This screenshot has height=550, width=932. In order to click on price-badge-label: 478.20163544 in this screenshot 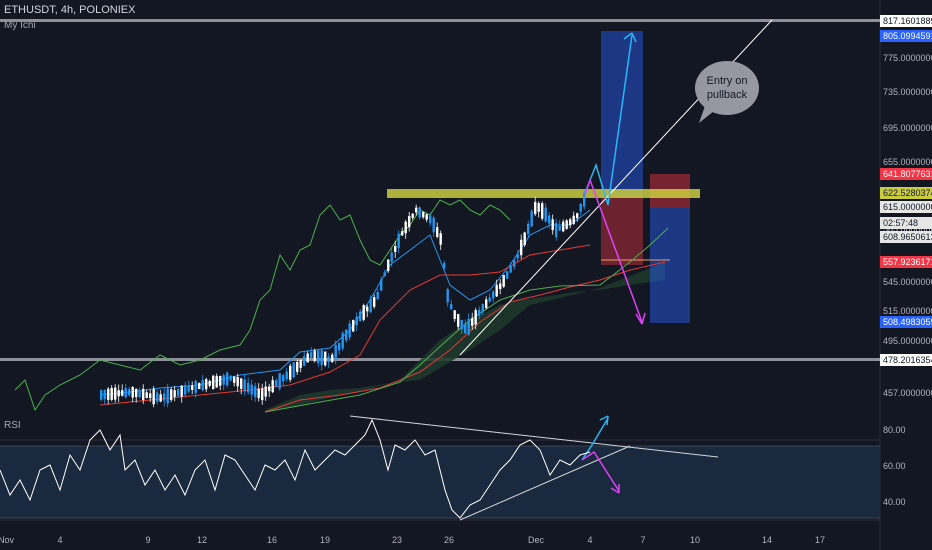, I will do `click(907, 360)`.